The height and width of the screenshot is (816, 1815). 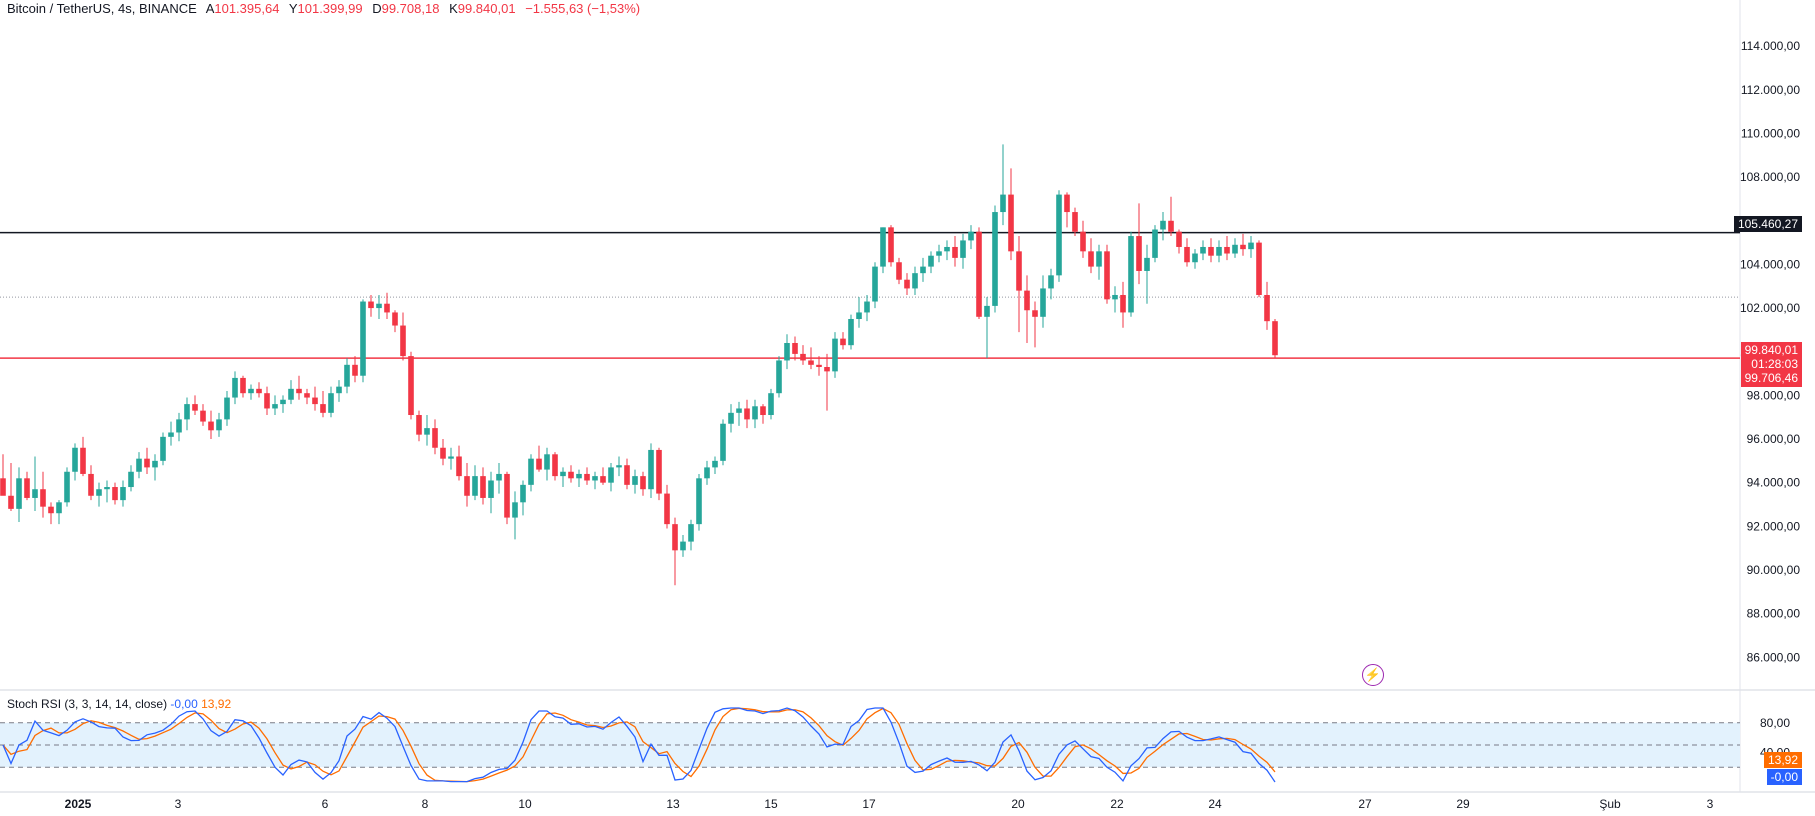 I want to click on time-axis-label: 22, so click(x=1117, y=804).